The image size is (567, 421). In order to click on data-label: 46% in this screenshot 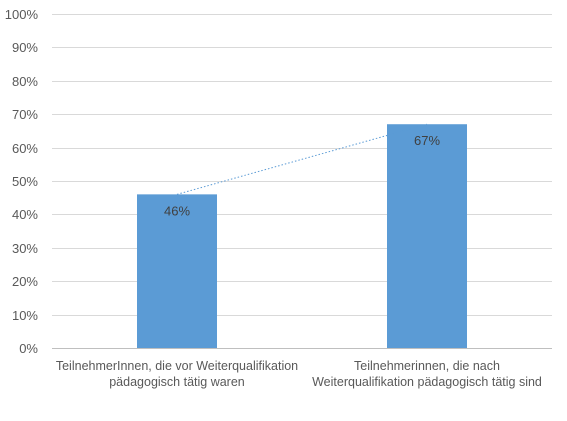, I will do `click(177, 210)`.